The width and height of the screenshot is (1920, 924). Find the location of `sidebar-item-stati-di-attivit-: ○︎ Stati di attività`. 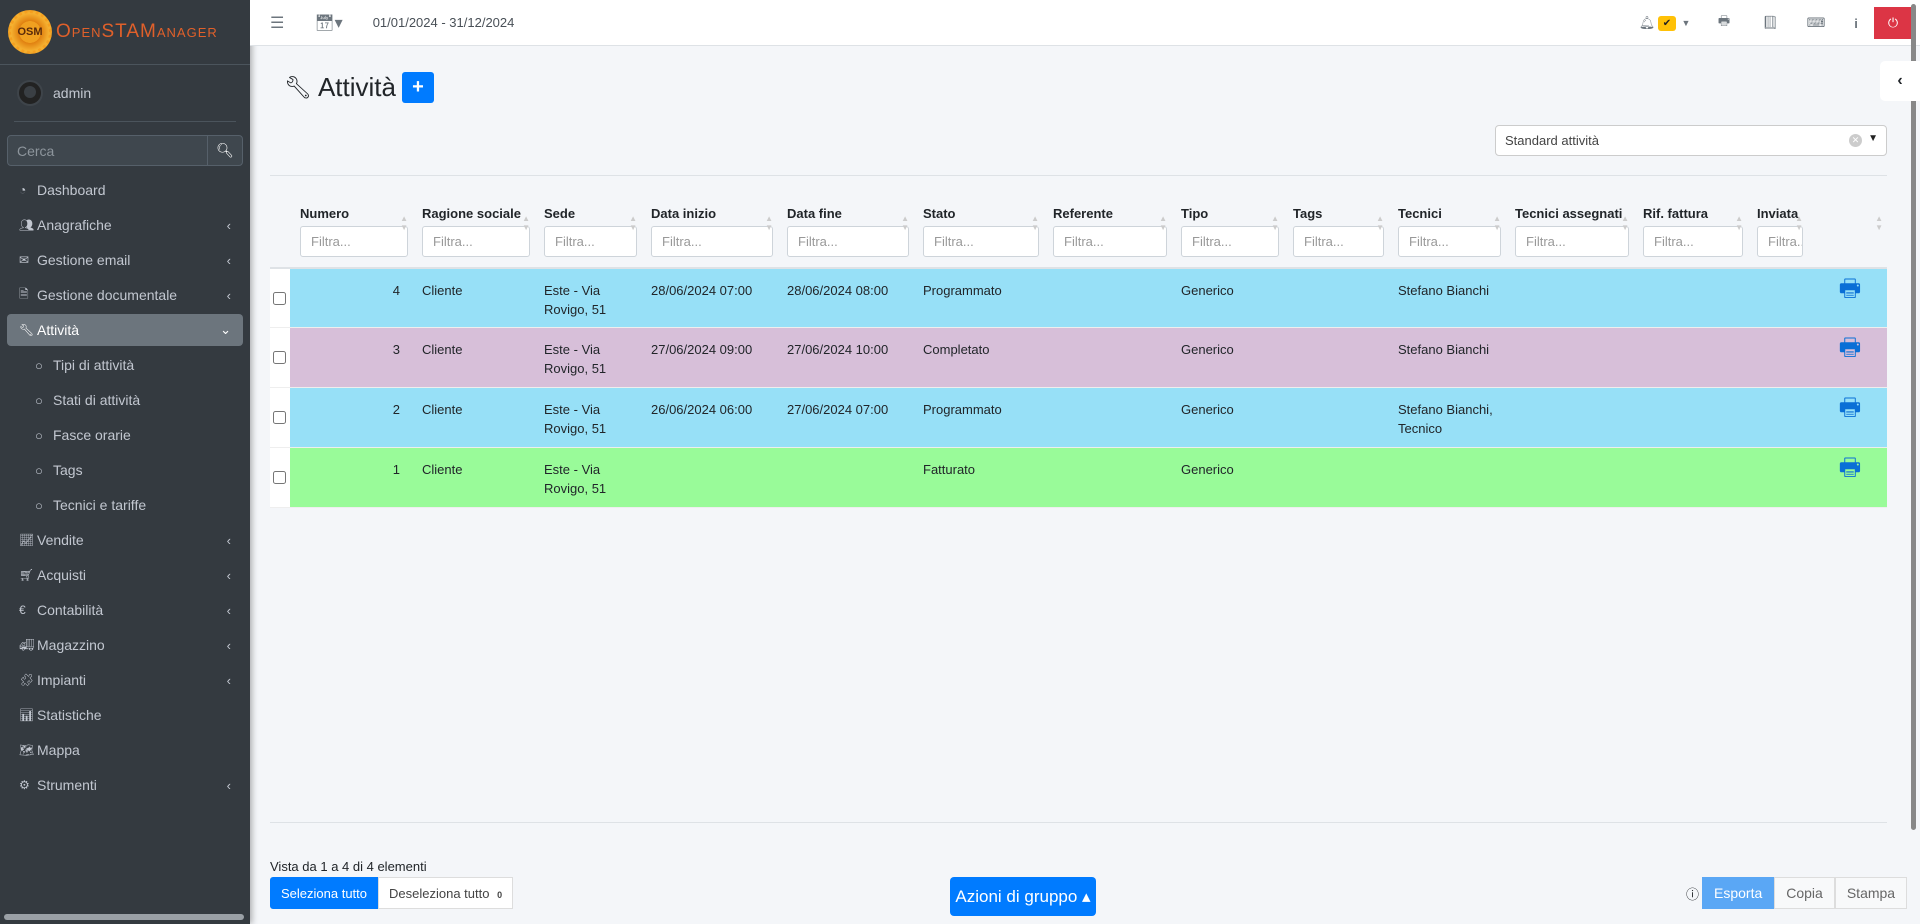

sidebar-item-stati-di-attivit-: ○︎ Stati di attività is located at coordinates (125, 400).